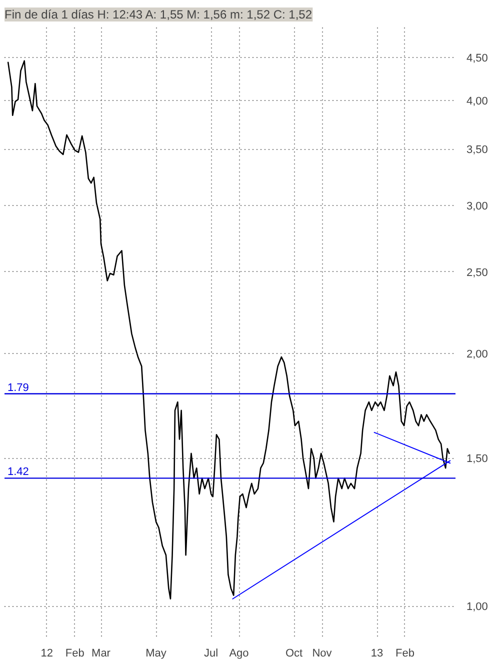  I want to click on x-tick-label: Oct, so click(294, 654).